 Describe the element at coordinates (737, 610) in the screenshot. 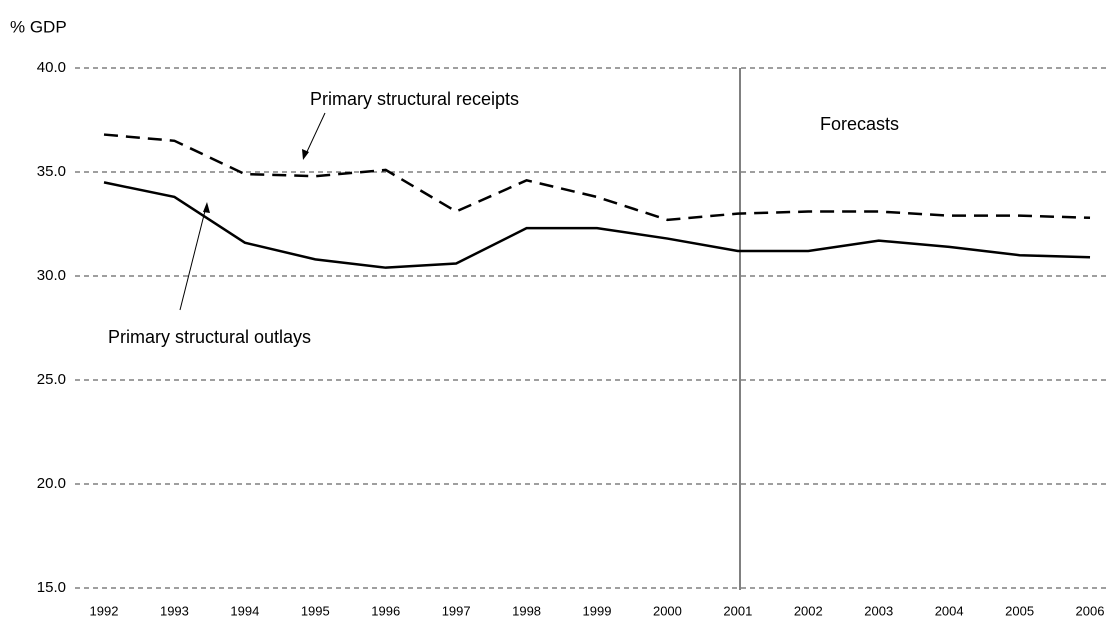

I see `x-tick-label: 2001` at that location.